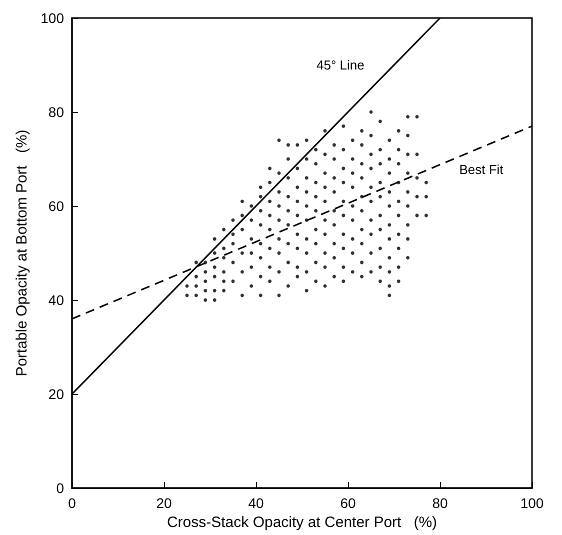 The image size is (562, 535). What do you see at coordinates (72, 503) in the screenshot?
I see `x-tick-label: 0` at bounding box center [72, 503].